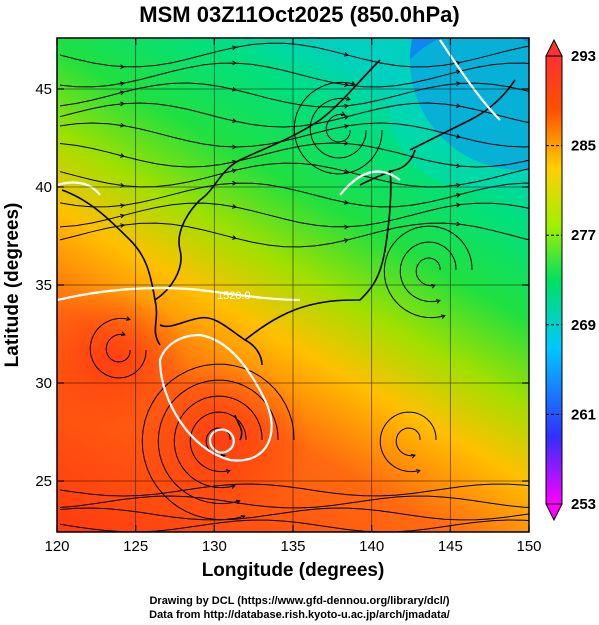  Describe the element at coordinates (583, 56) in the screenshot. I see `colorbar-tick-label: 293` at that location.